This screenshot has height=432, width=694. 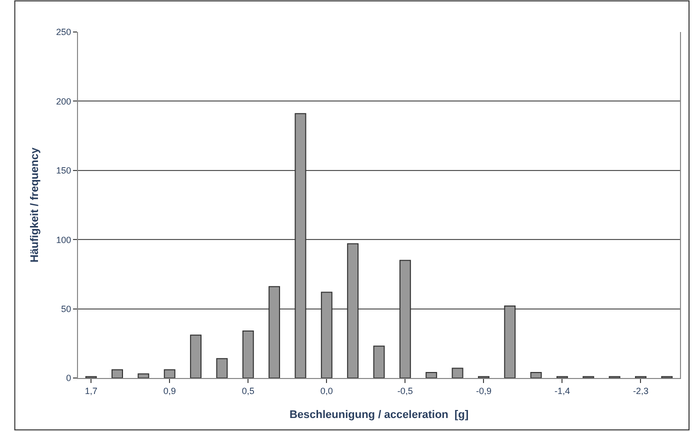 I want to click on y-tick-label: 50, so click(x=66, y=309).